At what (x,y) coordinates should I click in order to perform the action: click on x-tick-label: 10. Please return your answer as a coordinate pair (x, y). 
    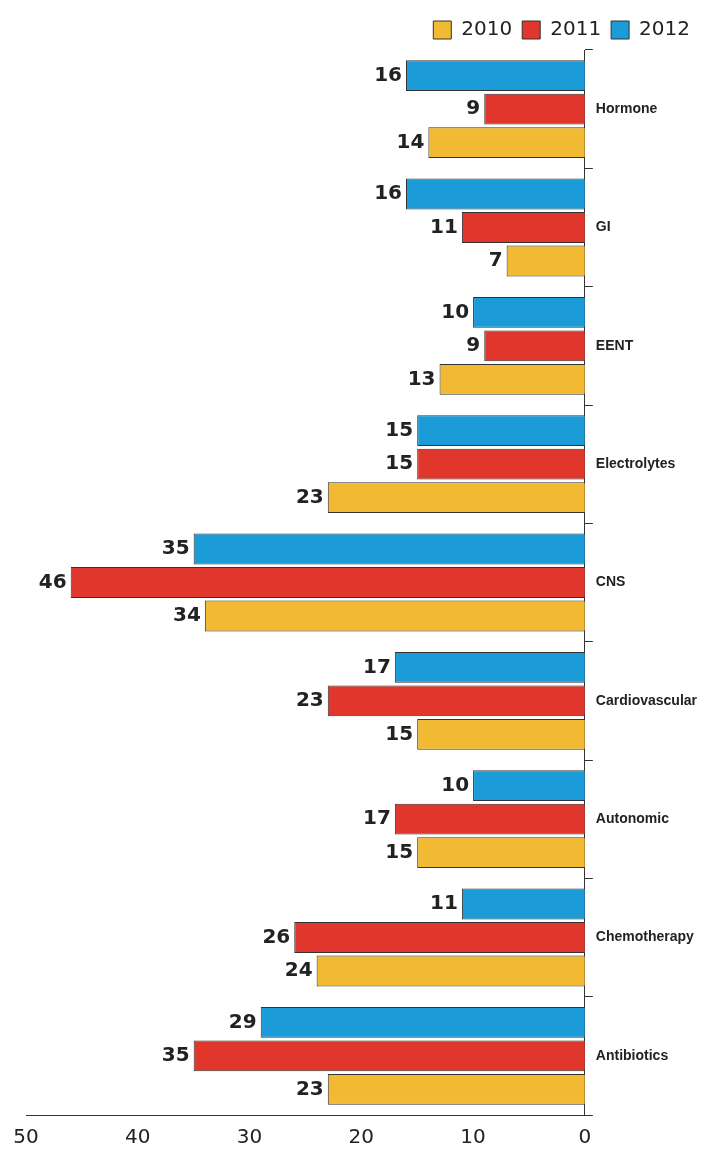
    Looking at the image, I should click on (473, 1136).